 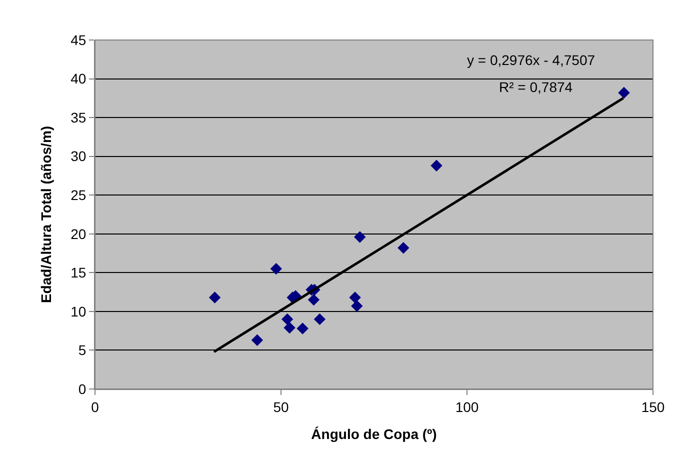 What do you see at coordinates (82, 350) in the screenshot?
I see `y-tick-label: 5` at bounding box center [82, 350].